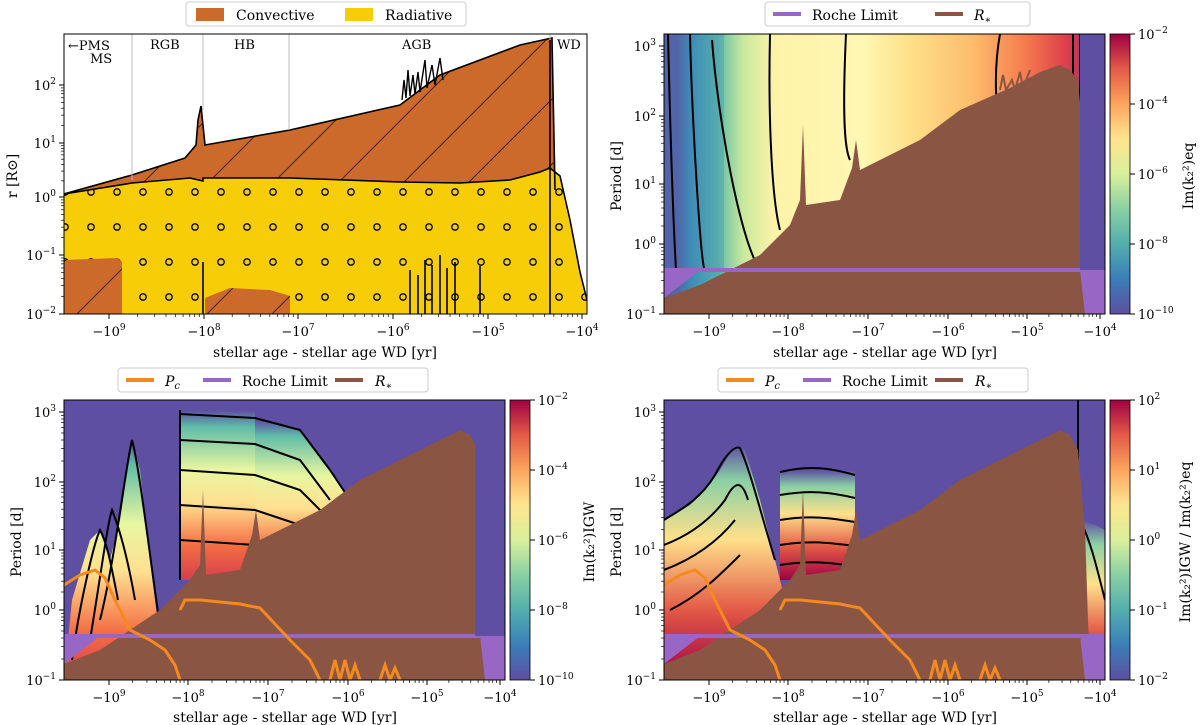 This screenshot has height=725, width=1200. Describe the element at coordinates (217, 495) in the screenshot. I see `igw-block-hb` at that location.